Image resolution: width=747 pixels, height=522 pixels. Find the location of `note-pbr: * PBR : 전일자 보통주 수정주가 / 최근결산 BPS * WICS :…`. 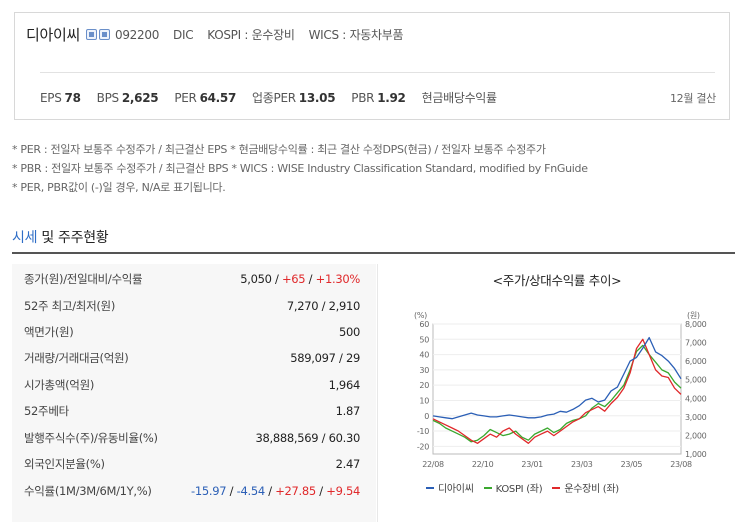

note-pbr: * PBR : 전일자 보통주 수정주가 / 최근결산 BPS * WICS :… is located at coordinates (300, 168).